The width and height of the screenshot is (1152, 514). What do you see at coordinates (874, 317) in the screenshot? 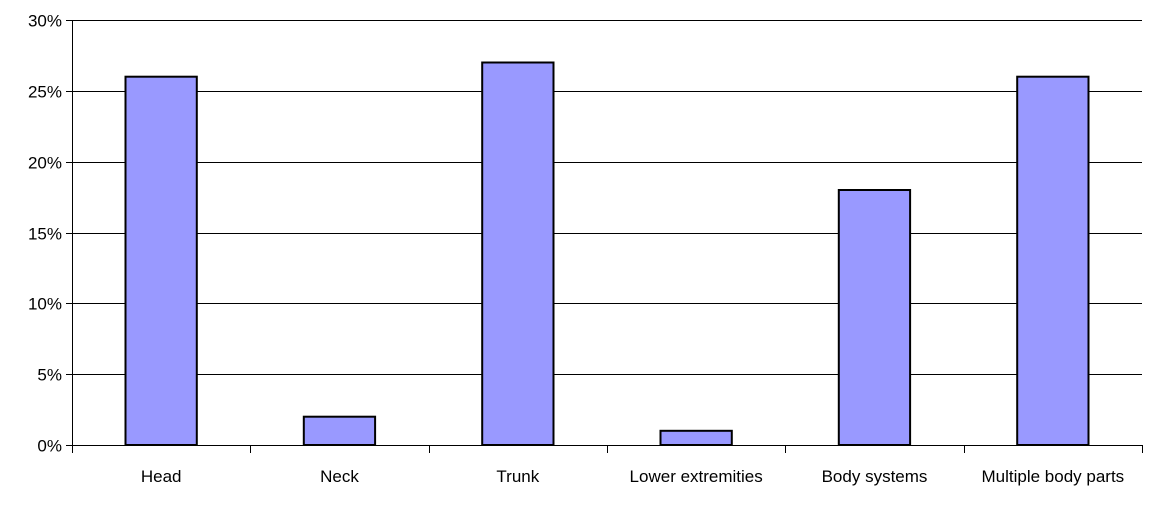
I see `bar-body-systems` at bounding box center [874, 317].